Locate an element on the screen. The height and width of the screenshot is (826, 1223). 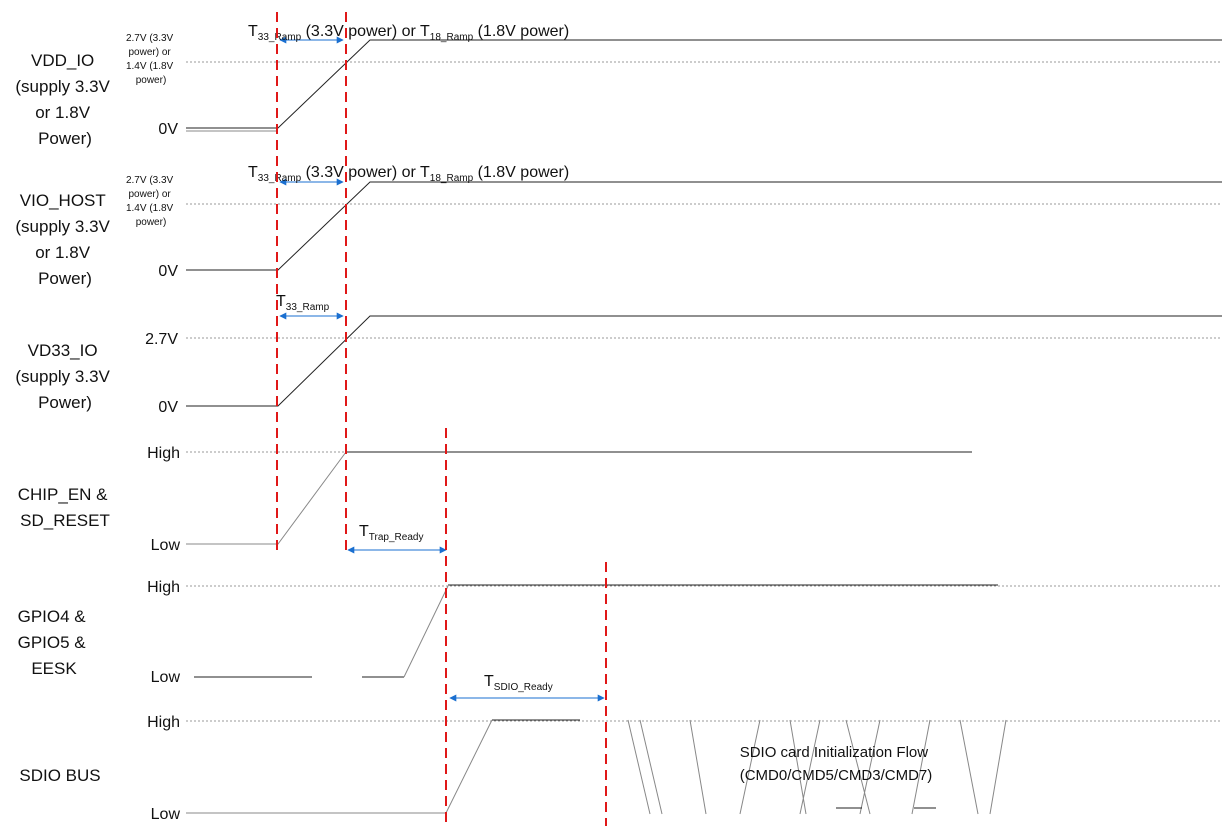
sdio-ready-label: TSDIO_Ready is located at coordinates (518, 683).